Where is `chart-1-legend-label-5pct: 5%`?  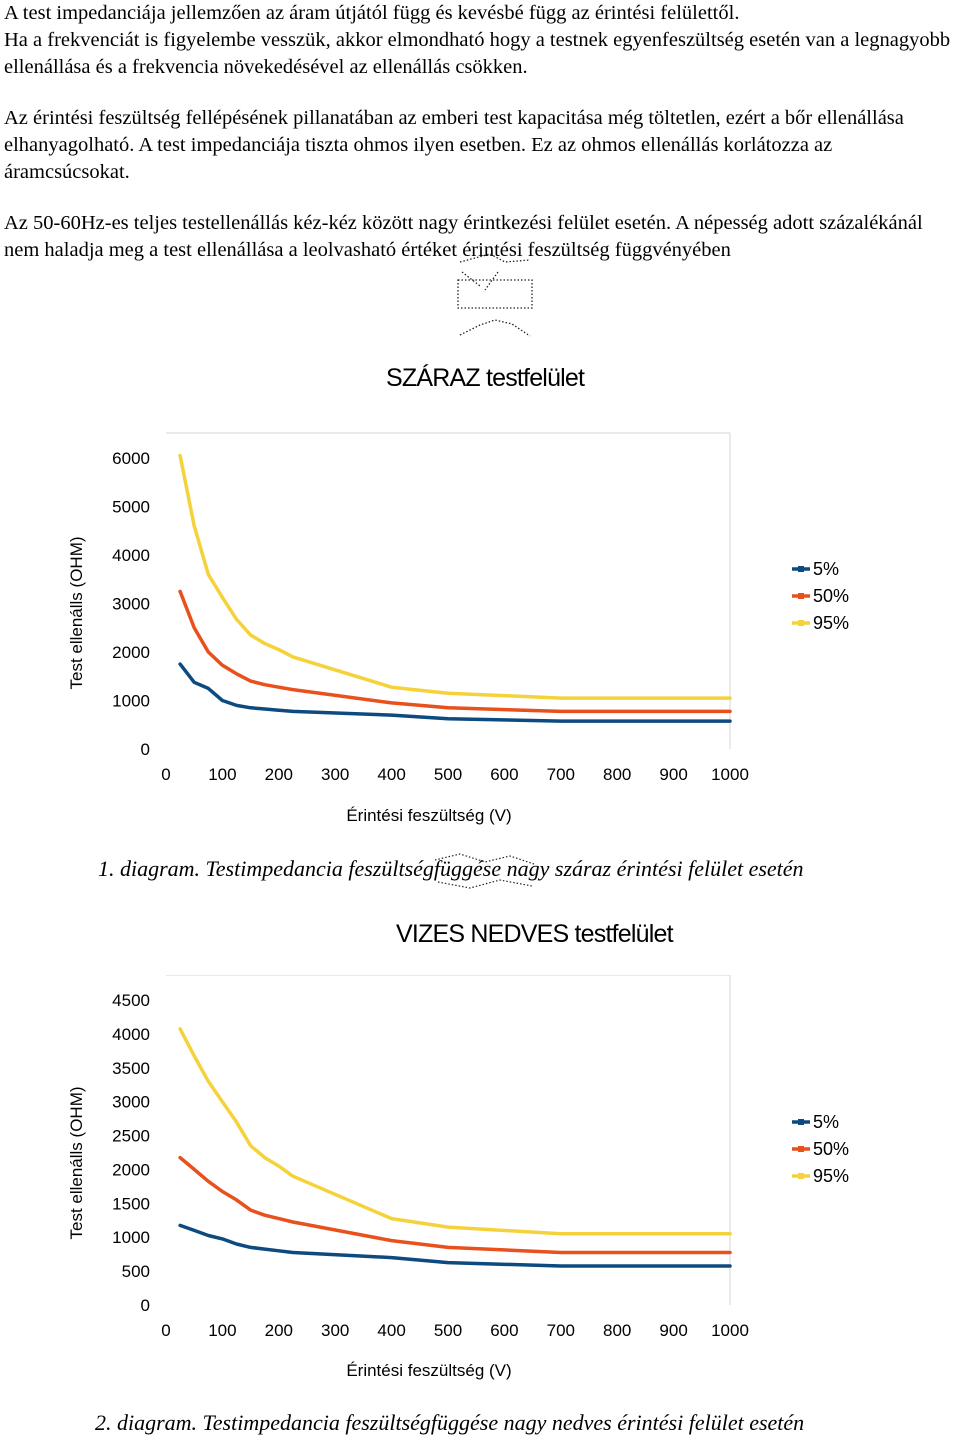
chart-1-legend-label-5pct: 5% is located at coordinates (826, 569).